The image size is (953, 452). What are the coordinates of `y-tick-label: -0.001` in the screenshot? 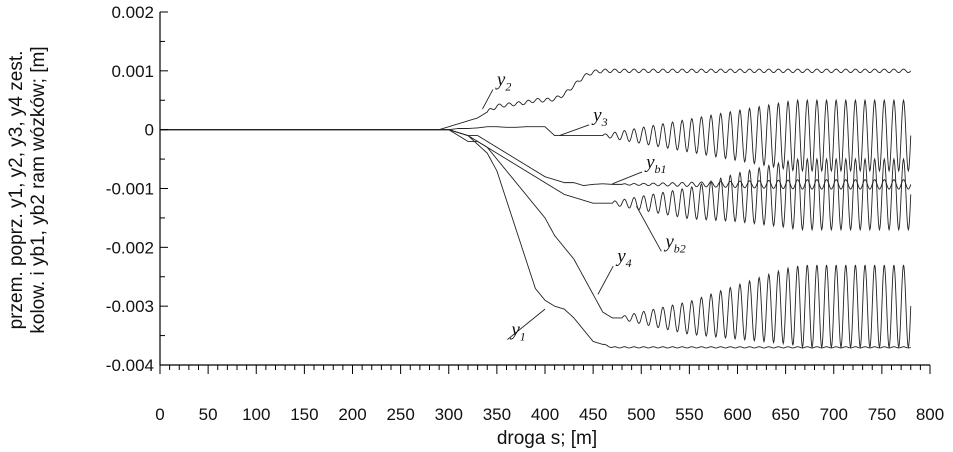 It's located at (130, 189).